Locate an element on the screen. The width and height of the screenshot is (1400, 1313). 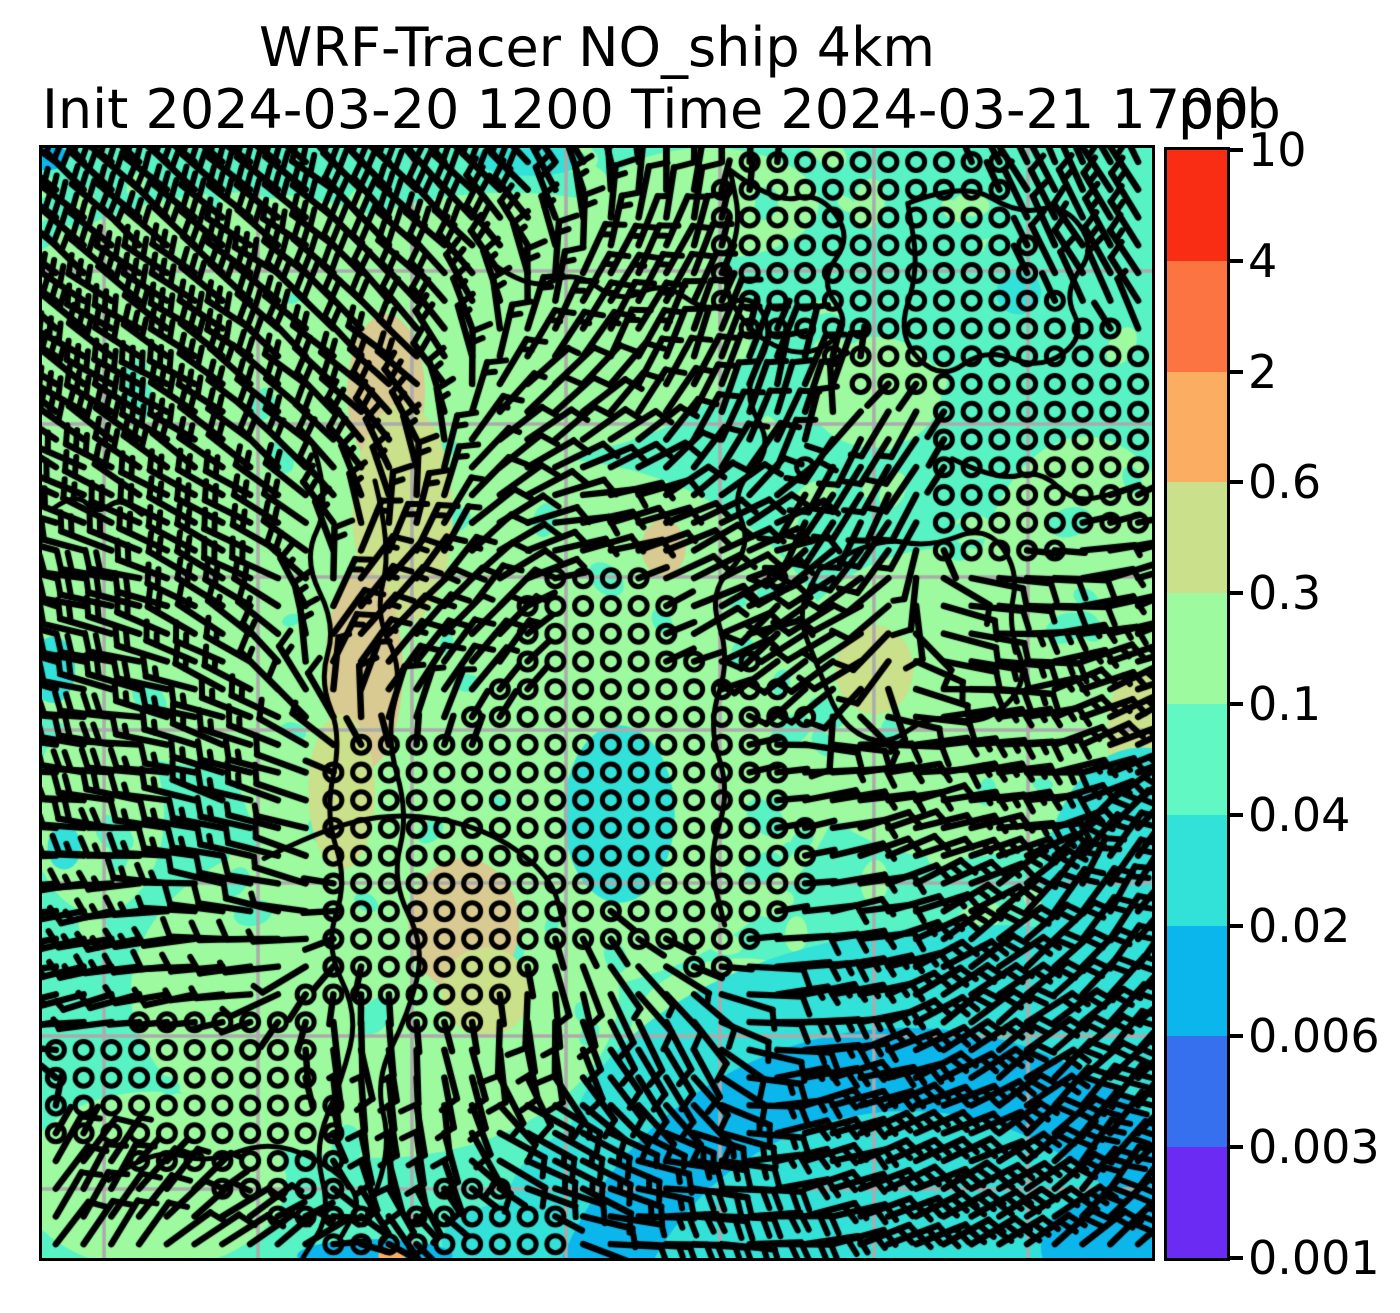
colorbar-tick-label: 4 is located at coordinates (1263, 260).